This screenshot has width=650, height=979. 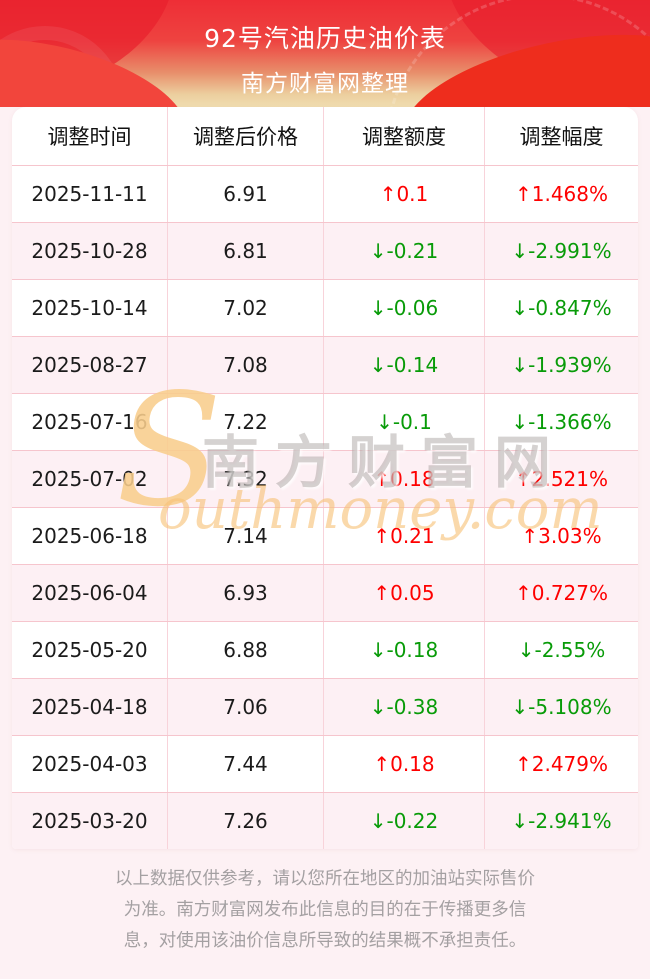 I want to click on column-header-change: 调整额度, so click(x=403, y=136).